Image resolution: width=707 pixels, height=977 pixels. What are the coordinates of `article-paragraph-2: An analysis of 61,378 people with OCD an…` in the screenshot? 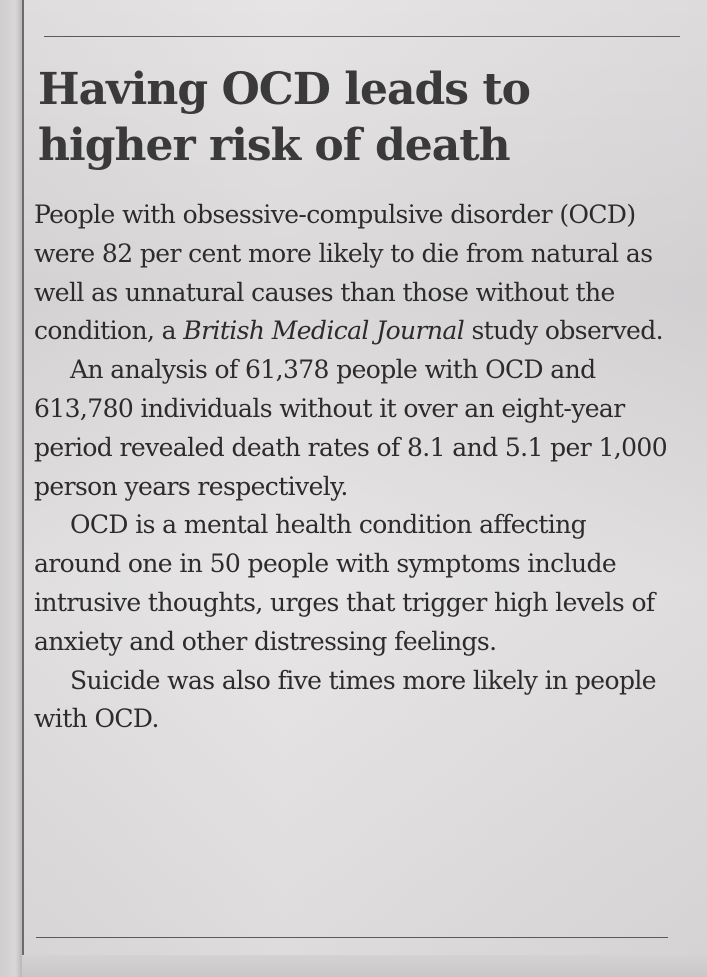 It's located at (351, 428).